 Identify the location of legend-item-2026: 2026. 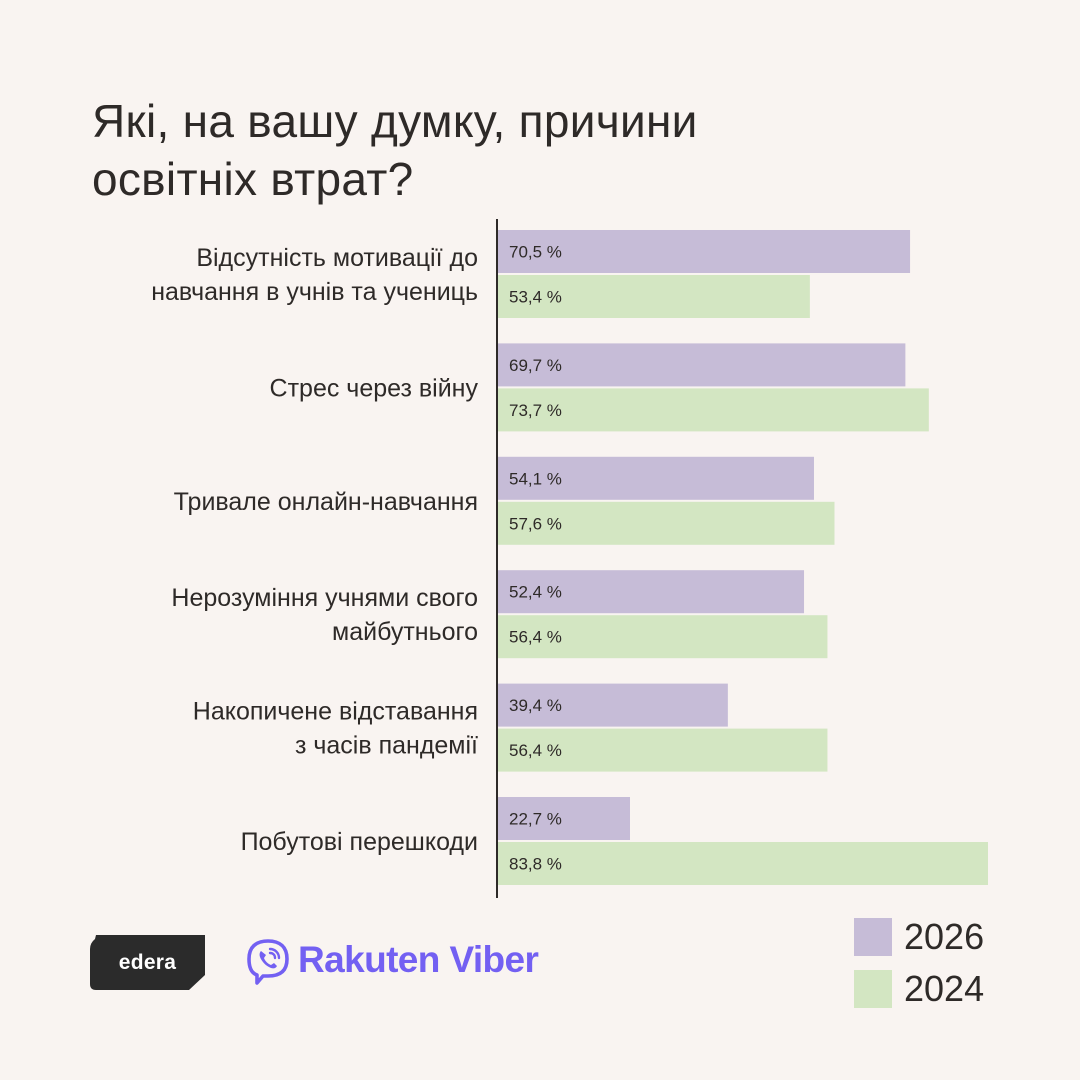
(919, 937).